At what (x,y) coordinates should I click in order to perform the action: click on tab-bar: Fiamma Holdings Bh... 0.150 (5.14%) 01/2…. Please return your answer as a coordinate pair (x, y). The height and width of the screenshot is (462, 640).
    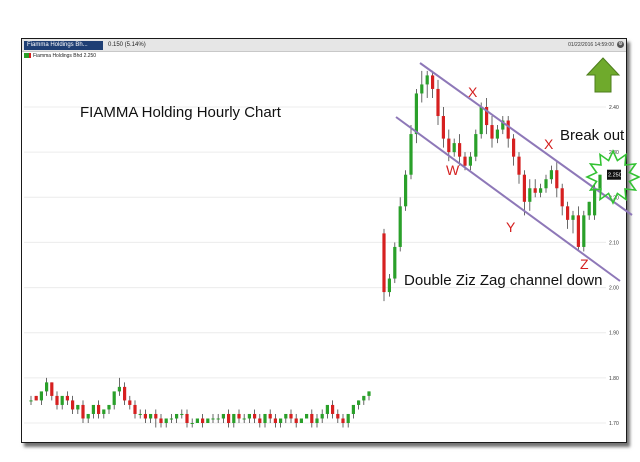
    Looking at the image, I should click on (324, 45).